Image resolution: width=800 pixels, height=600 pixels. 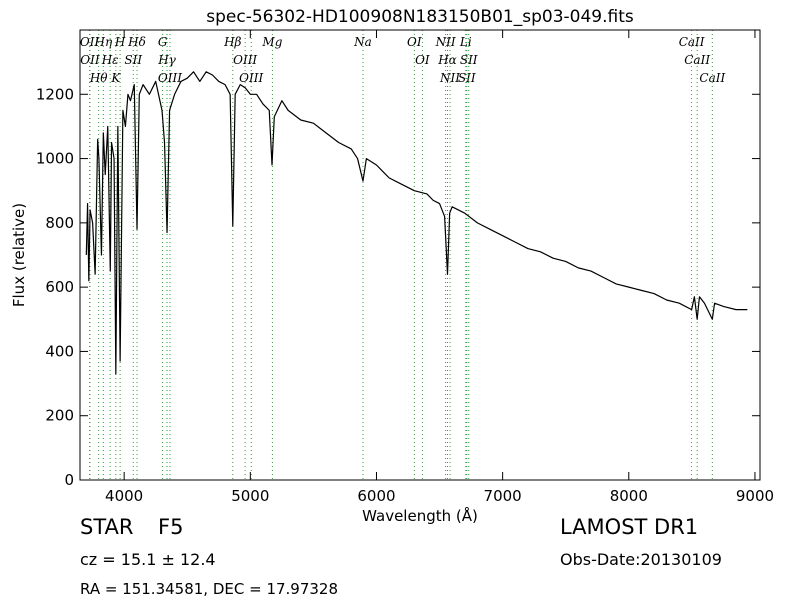 What do you see at coordinates (59, 416) in the screenshot?
I see `y-tick-label: 200` at bounding box center [59, 416].